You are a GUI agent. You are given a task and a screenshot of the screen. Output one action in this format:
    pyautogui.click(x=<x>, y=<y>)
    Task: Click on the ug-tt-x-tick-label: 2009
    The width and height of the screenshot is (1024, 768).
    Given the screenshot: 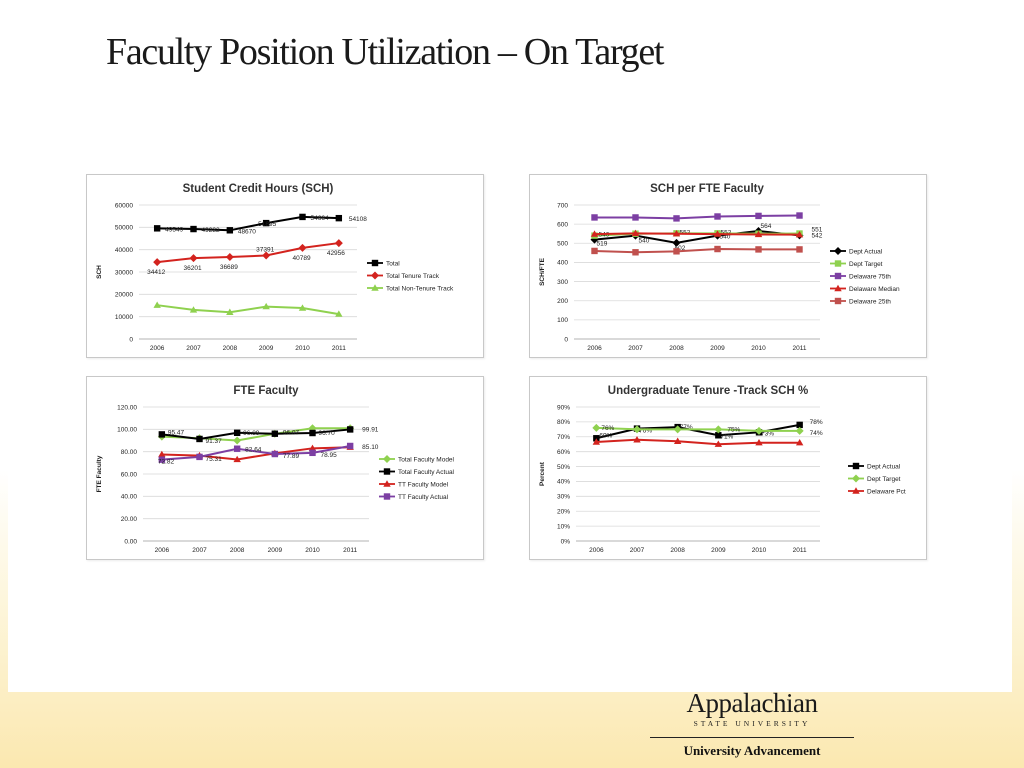 What is the action you would take?
    pyautogui.click(x=718, y=550)
    